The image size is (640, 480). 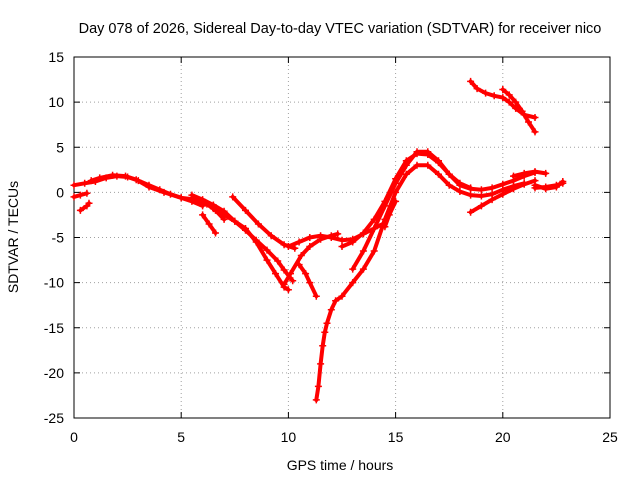 What do you see at coordinates (503, 437) in the screenshot?
I see `x-tick-label: 20` at bounding box center [503, 437].